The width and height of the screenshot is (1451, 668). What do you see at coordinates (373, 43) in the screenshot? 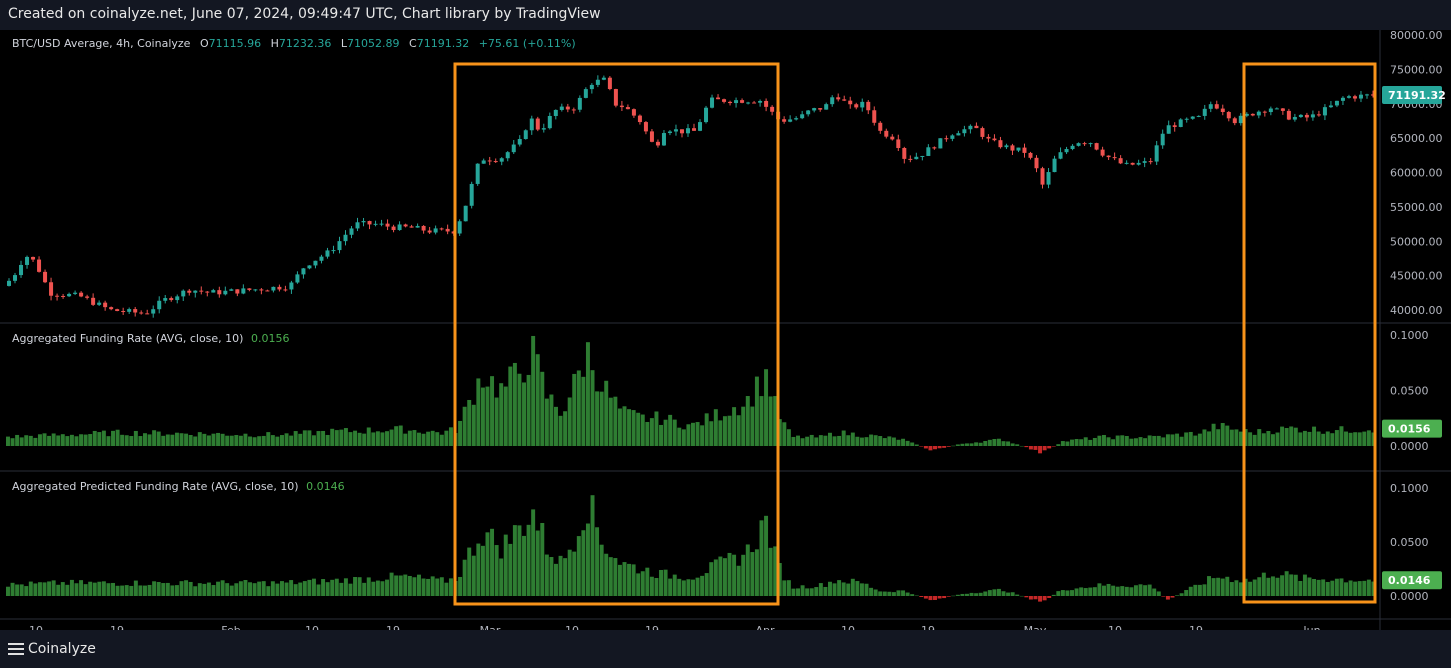
I see `low-value: 71052.89` at bounding box center [373, 43].